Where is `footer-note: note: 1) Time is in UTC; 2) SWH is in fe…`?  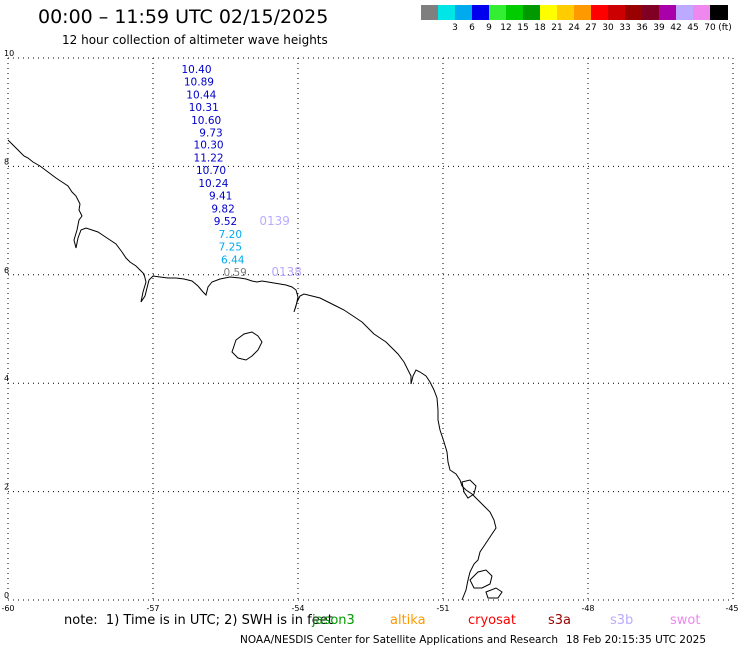
footer-note: note: 1) Time is in UTC; 2) SWH is in fe… is located at coordinates (198, 620).